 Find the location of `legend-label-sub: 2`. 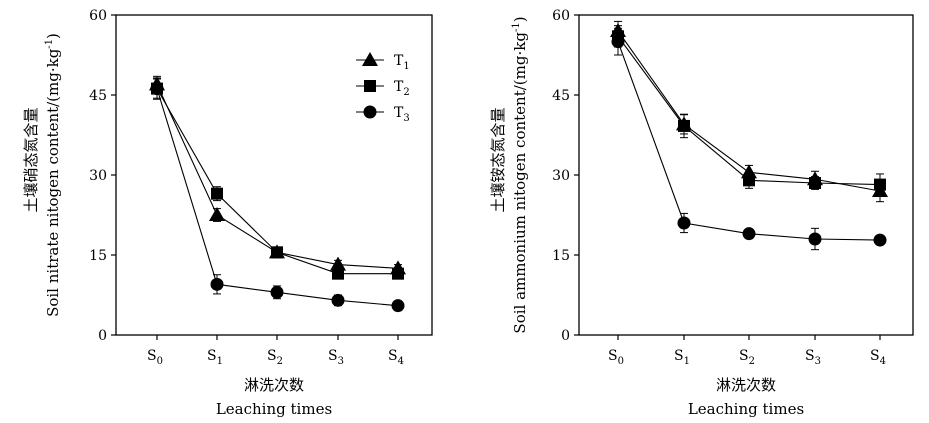

legend-label-sub: 2 is located at coordinates (406, 92).